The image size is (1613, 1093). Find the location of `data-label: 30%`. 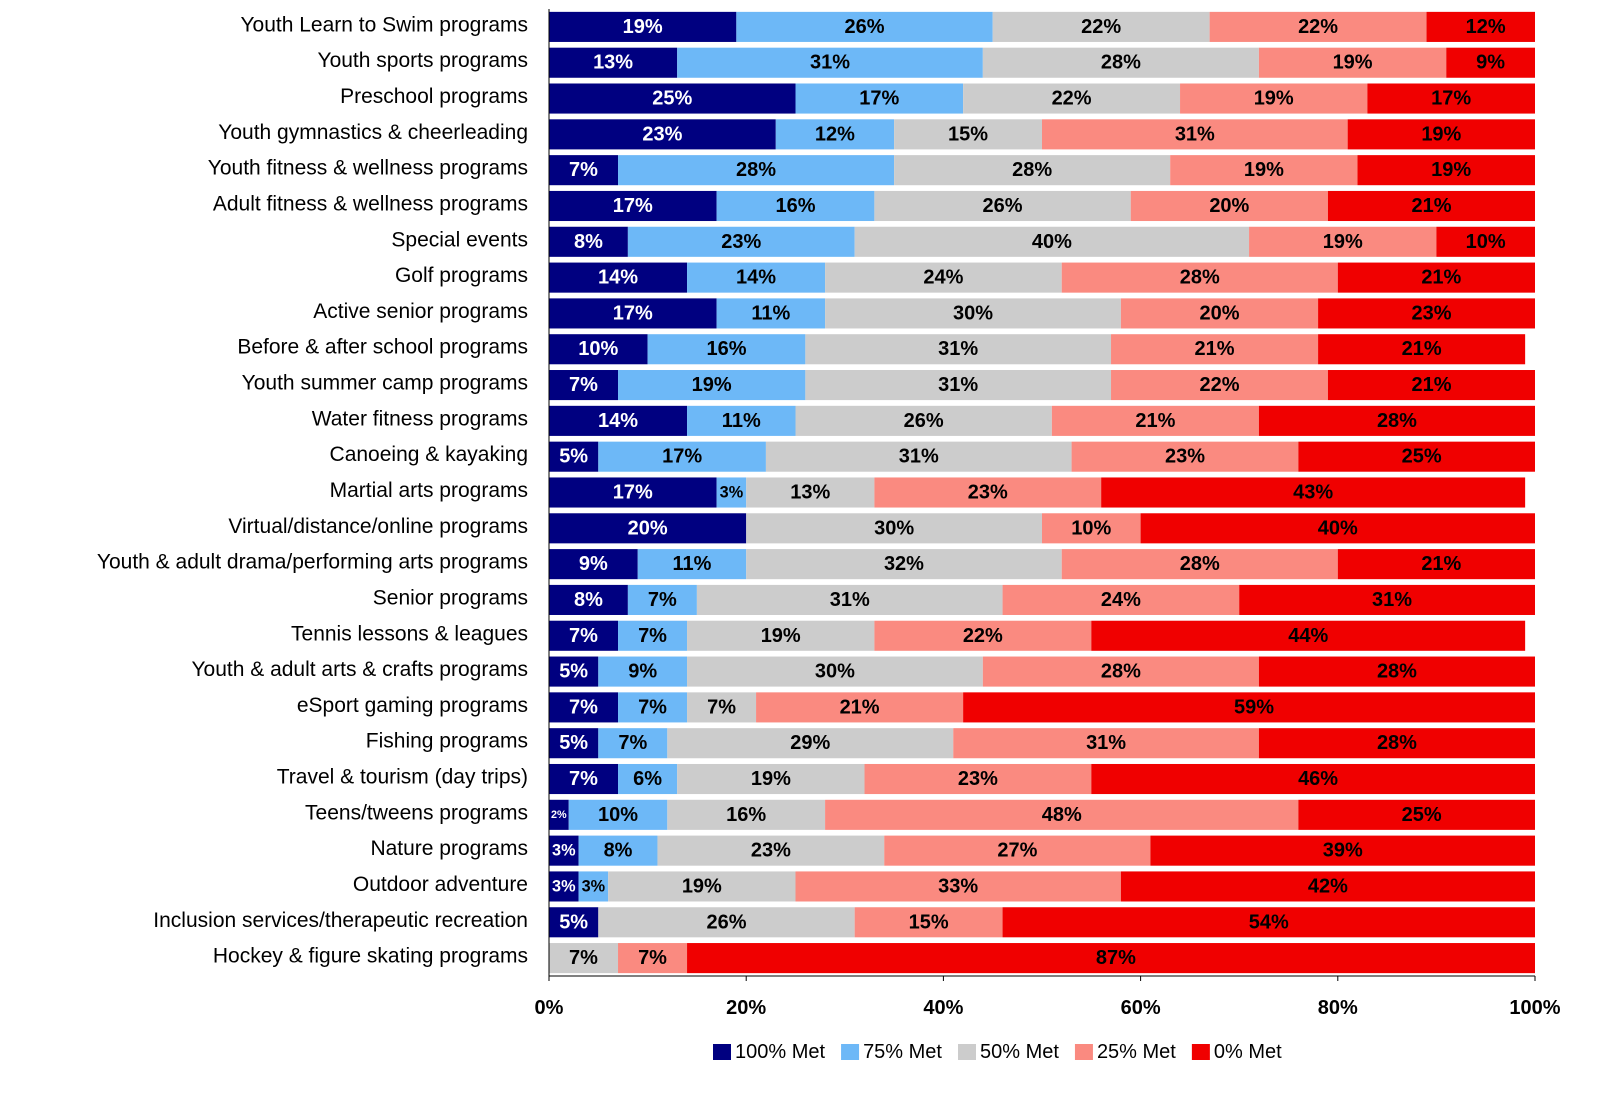

data-label: 30% is located at coordinates (894, 528).